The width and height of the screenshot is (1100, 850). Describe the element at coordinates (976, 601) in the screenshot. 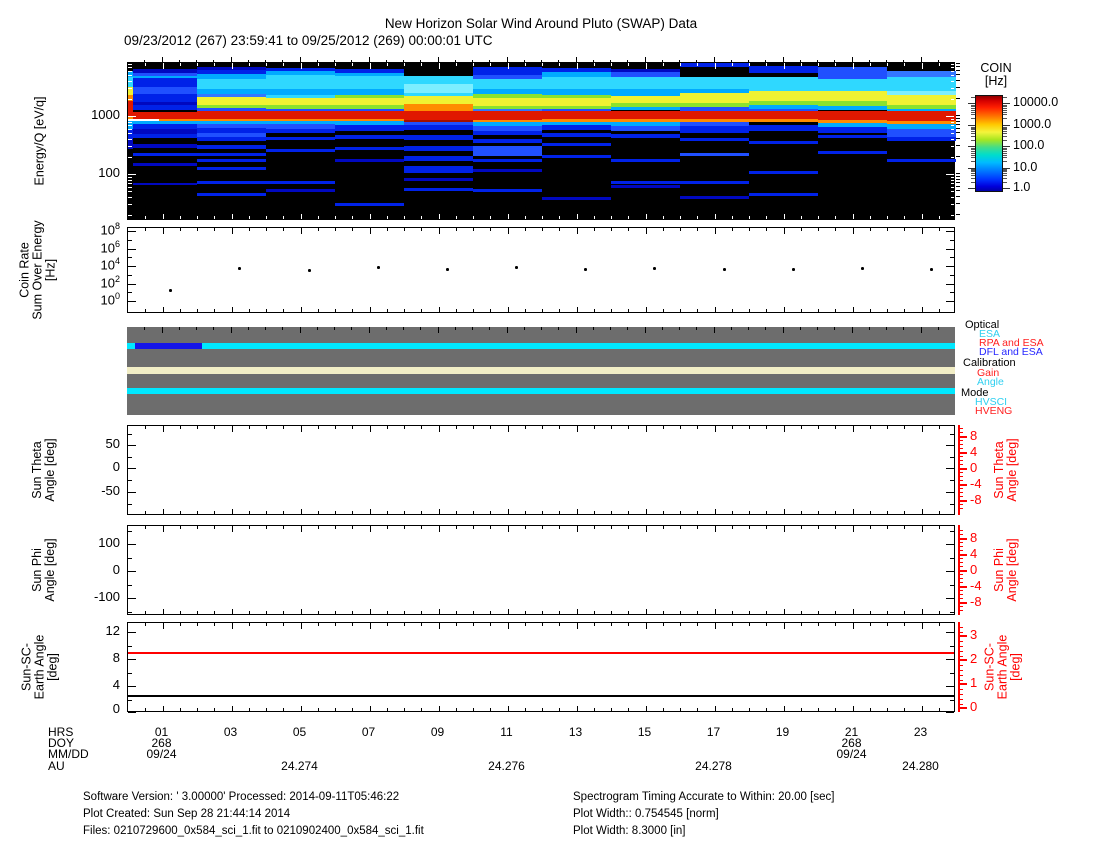

I see `red-tick-label: -8` at that location.